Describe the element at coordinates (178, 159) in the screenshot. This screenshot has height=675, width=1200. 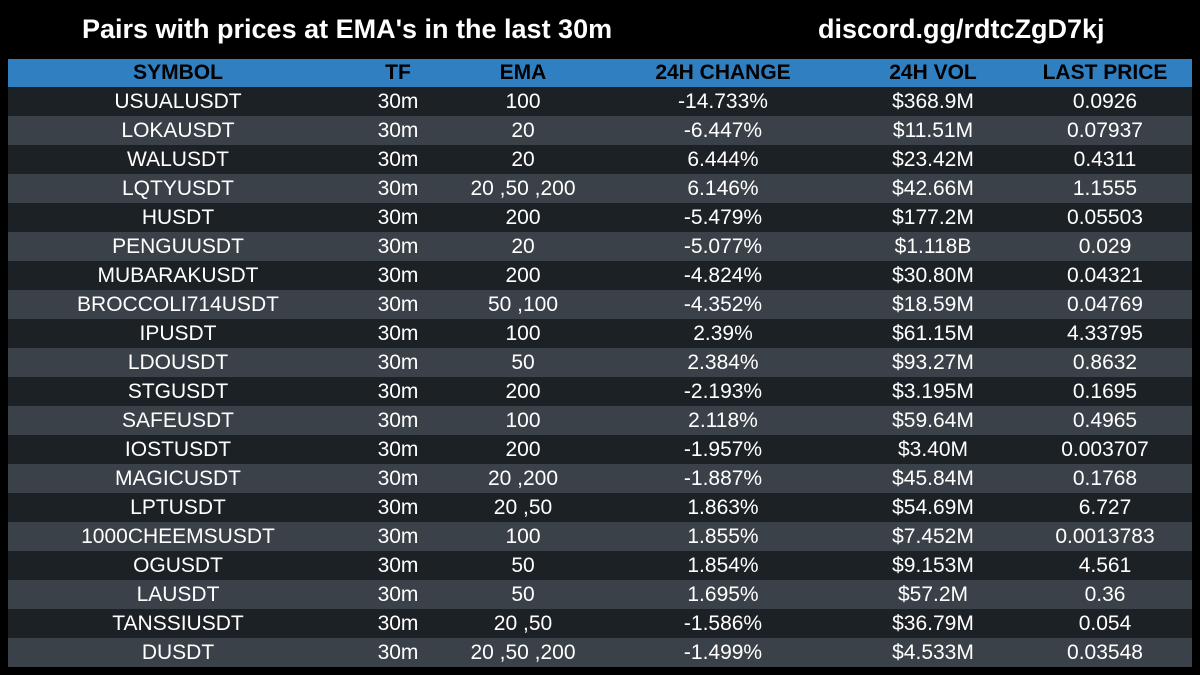
I see `symbol-cell: WALUSDT` at that location.